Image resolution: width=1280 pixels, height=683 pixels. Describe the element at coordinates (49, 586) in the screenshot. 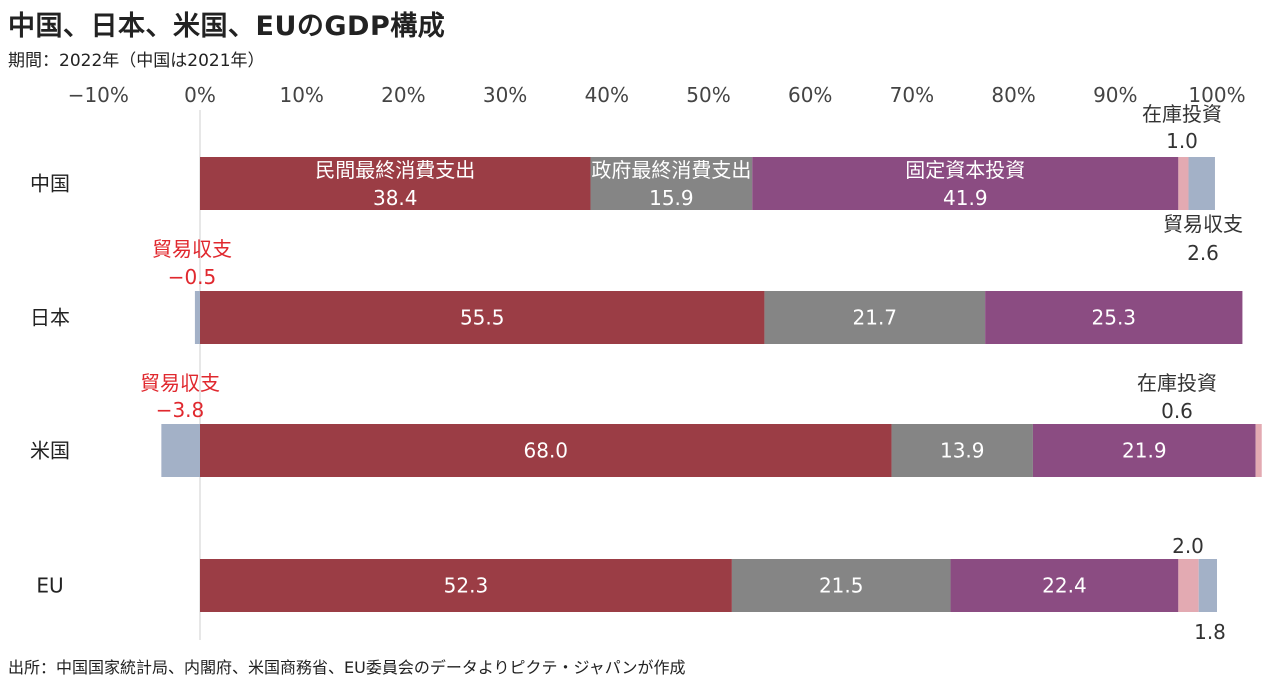

I see `category-label: EU` at that location.